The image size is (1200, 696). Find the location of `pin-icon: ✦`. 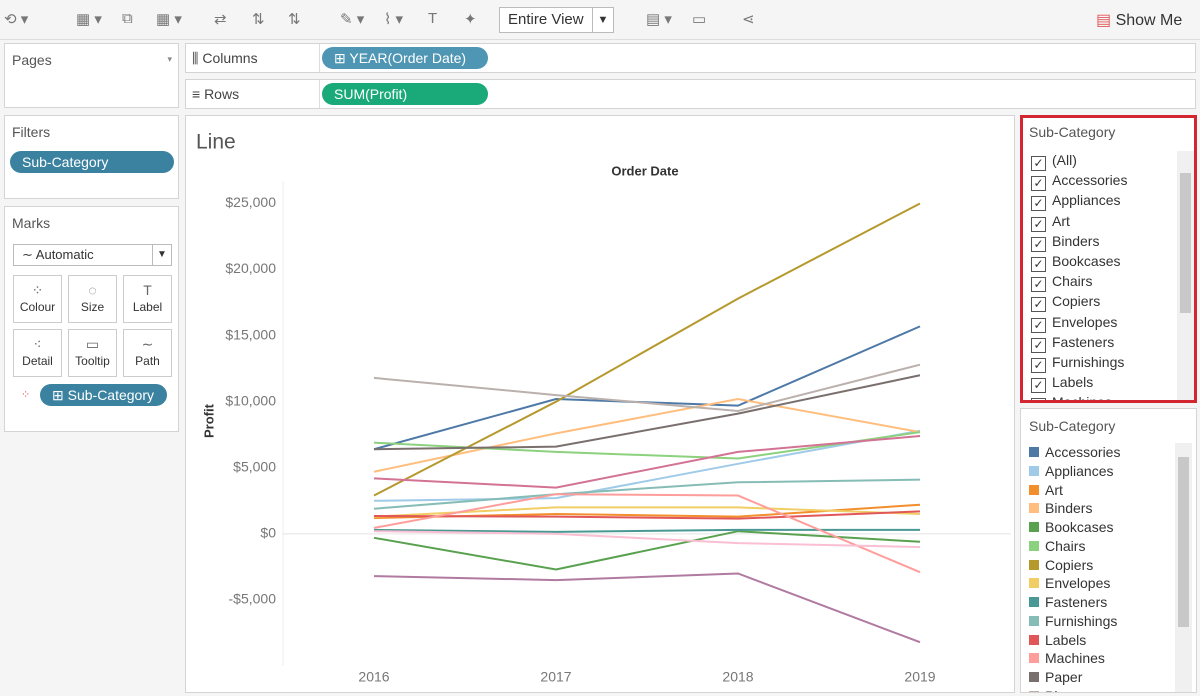

pin-icon: ✦ is located at coordinates (470, 19).